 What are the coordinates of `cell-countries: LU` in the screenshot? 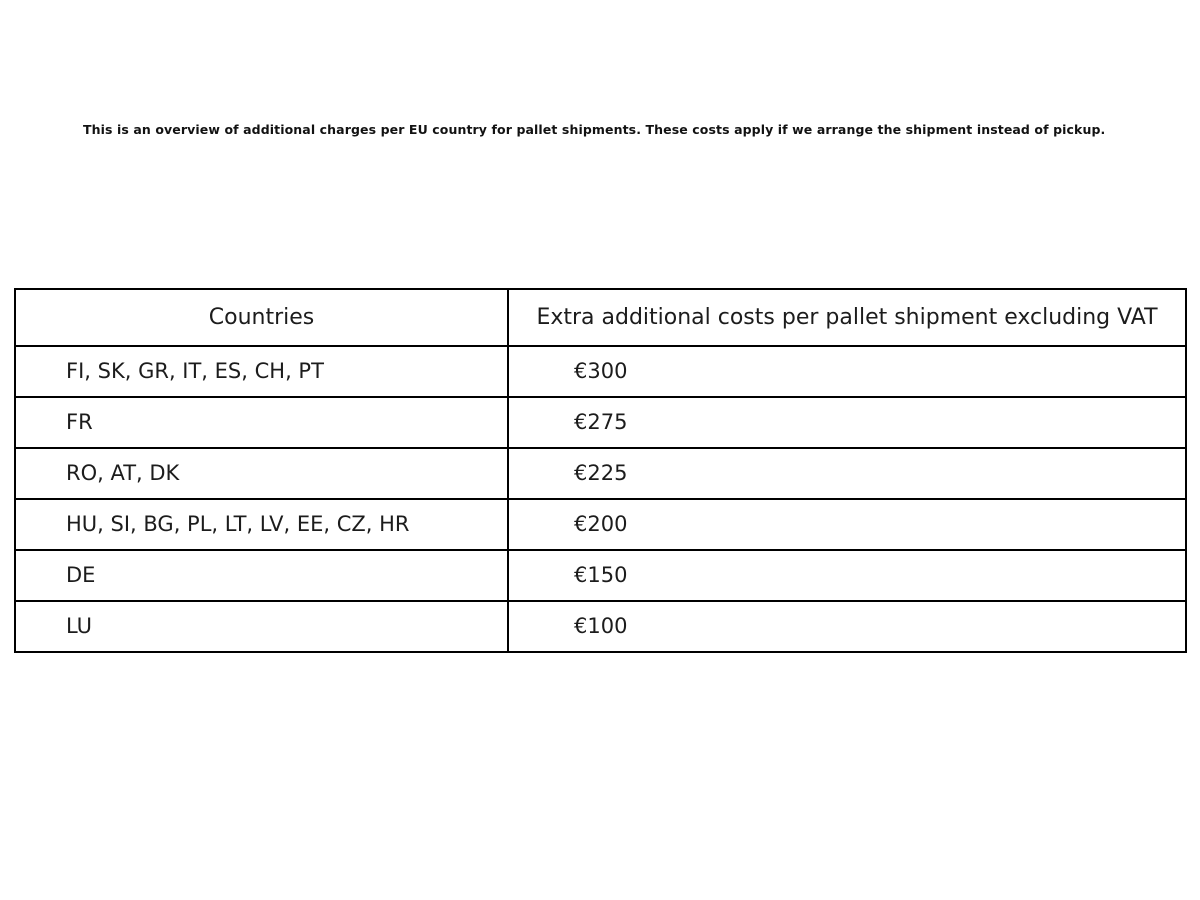 It's located at (261, 626).